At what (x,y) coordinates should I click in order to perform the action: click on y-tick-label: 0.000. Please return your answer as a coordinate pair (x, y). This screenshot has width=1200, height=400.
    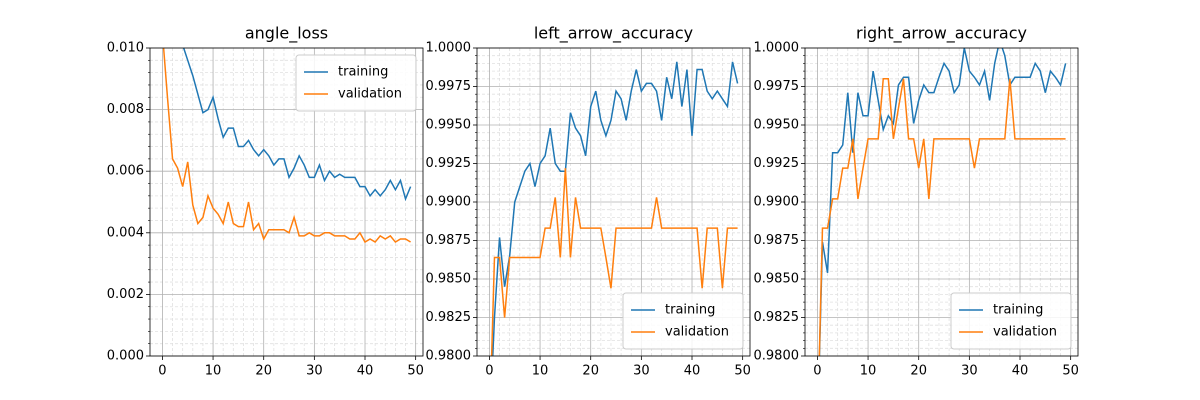
    Looking at the image, I should click on (125, 356).